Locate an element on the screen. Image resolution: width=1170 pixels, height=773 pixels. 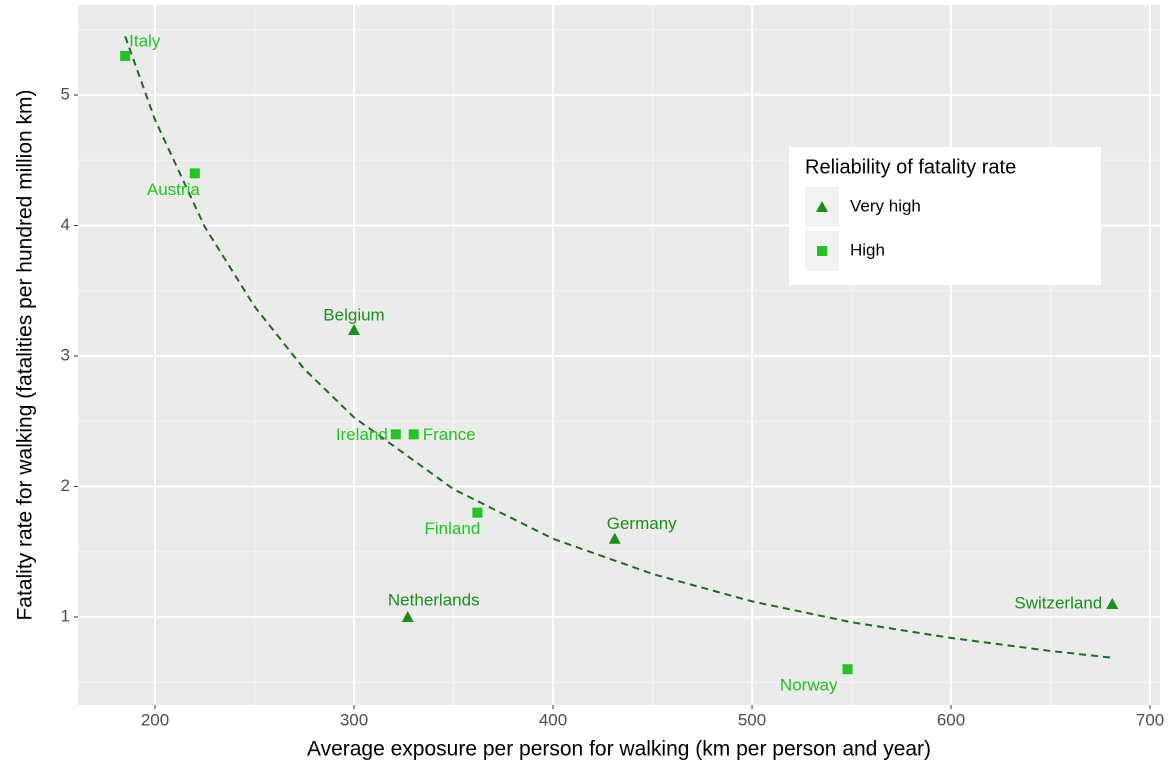
legend-box is located at coordinates (945, 216).